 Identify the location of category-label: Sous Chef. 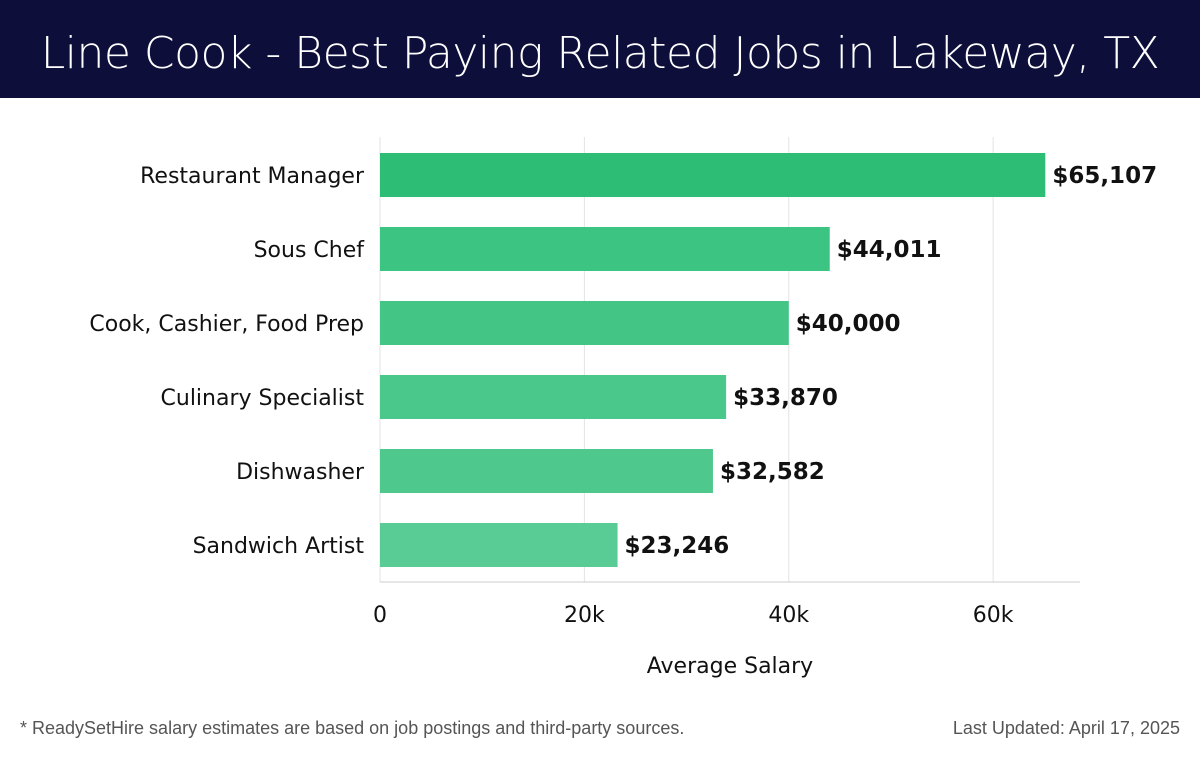
(310, 250).